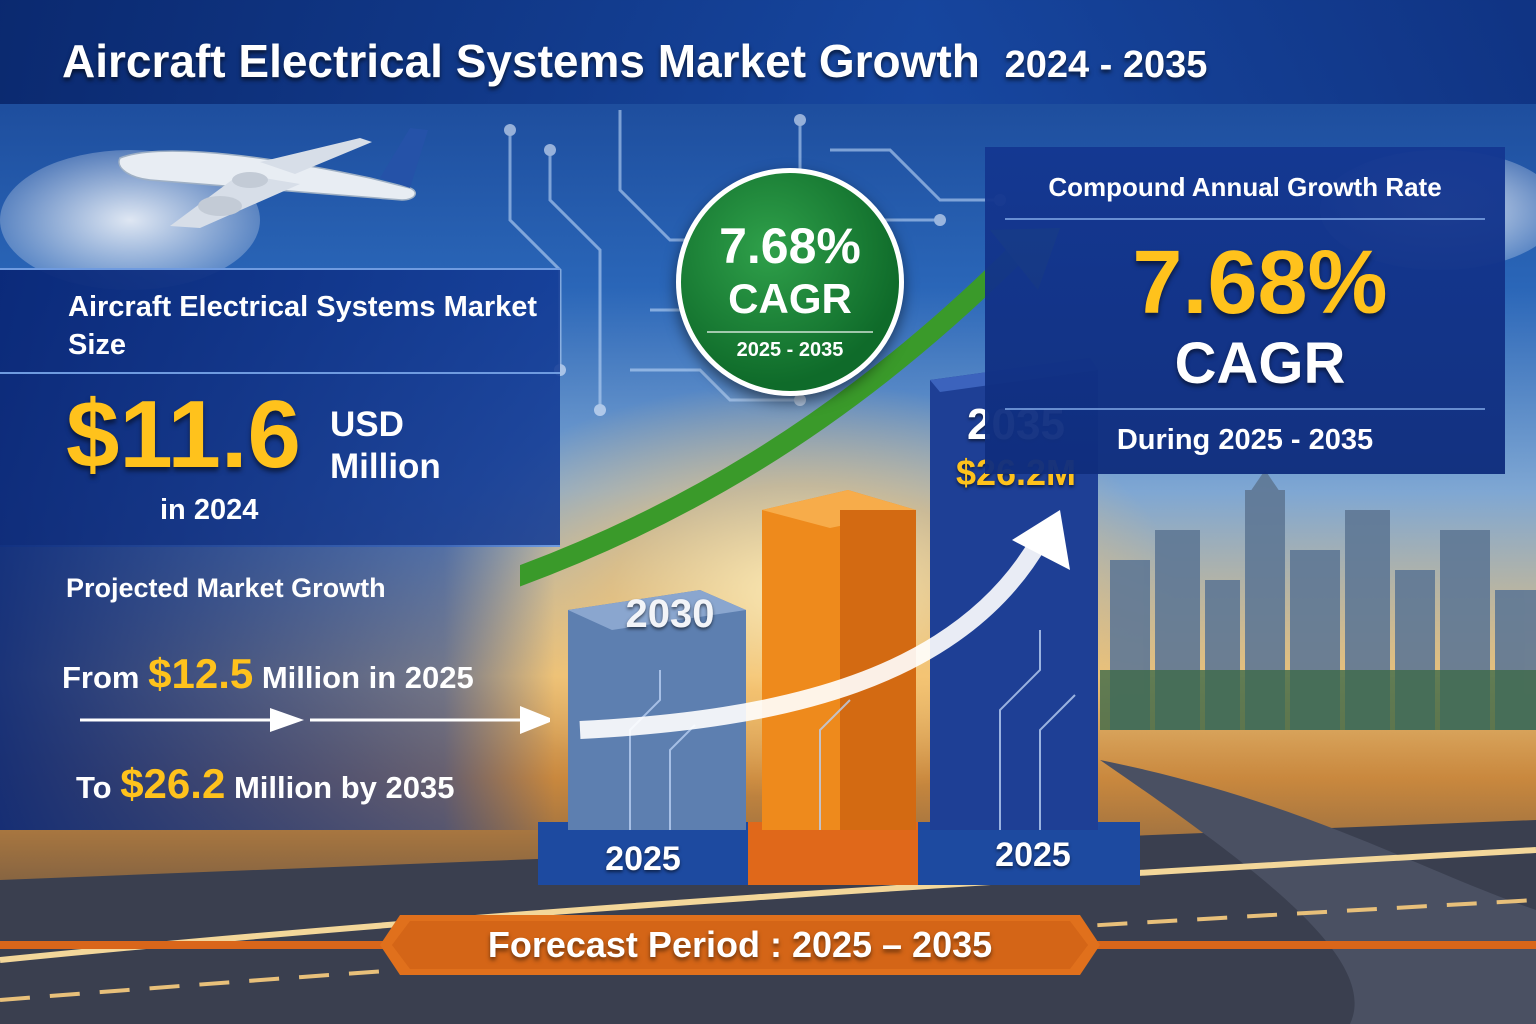  Describe the element at coordinates (344, 787) in the screenshot. I see `to-suffix: Million by 2035` at that location.